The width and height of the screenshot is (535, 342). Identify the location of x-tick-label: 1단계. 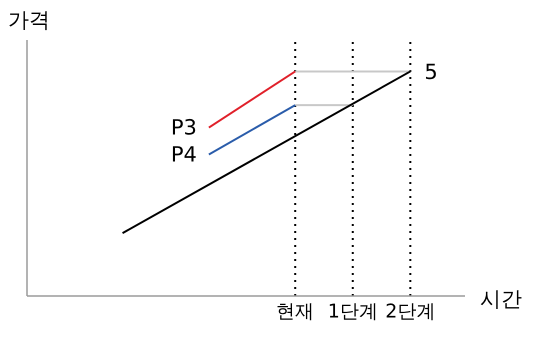
(353, 311).